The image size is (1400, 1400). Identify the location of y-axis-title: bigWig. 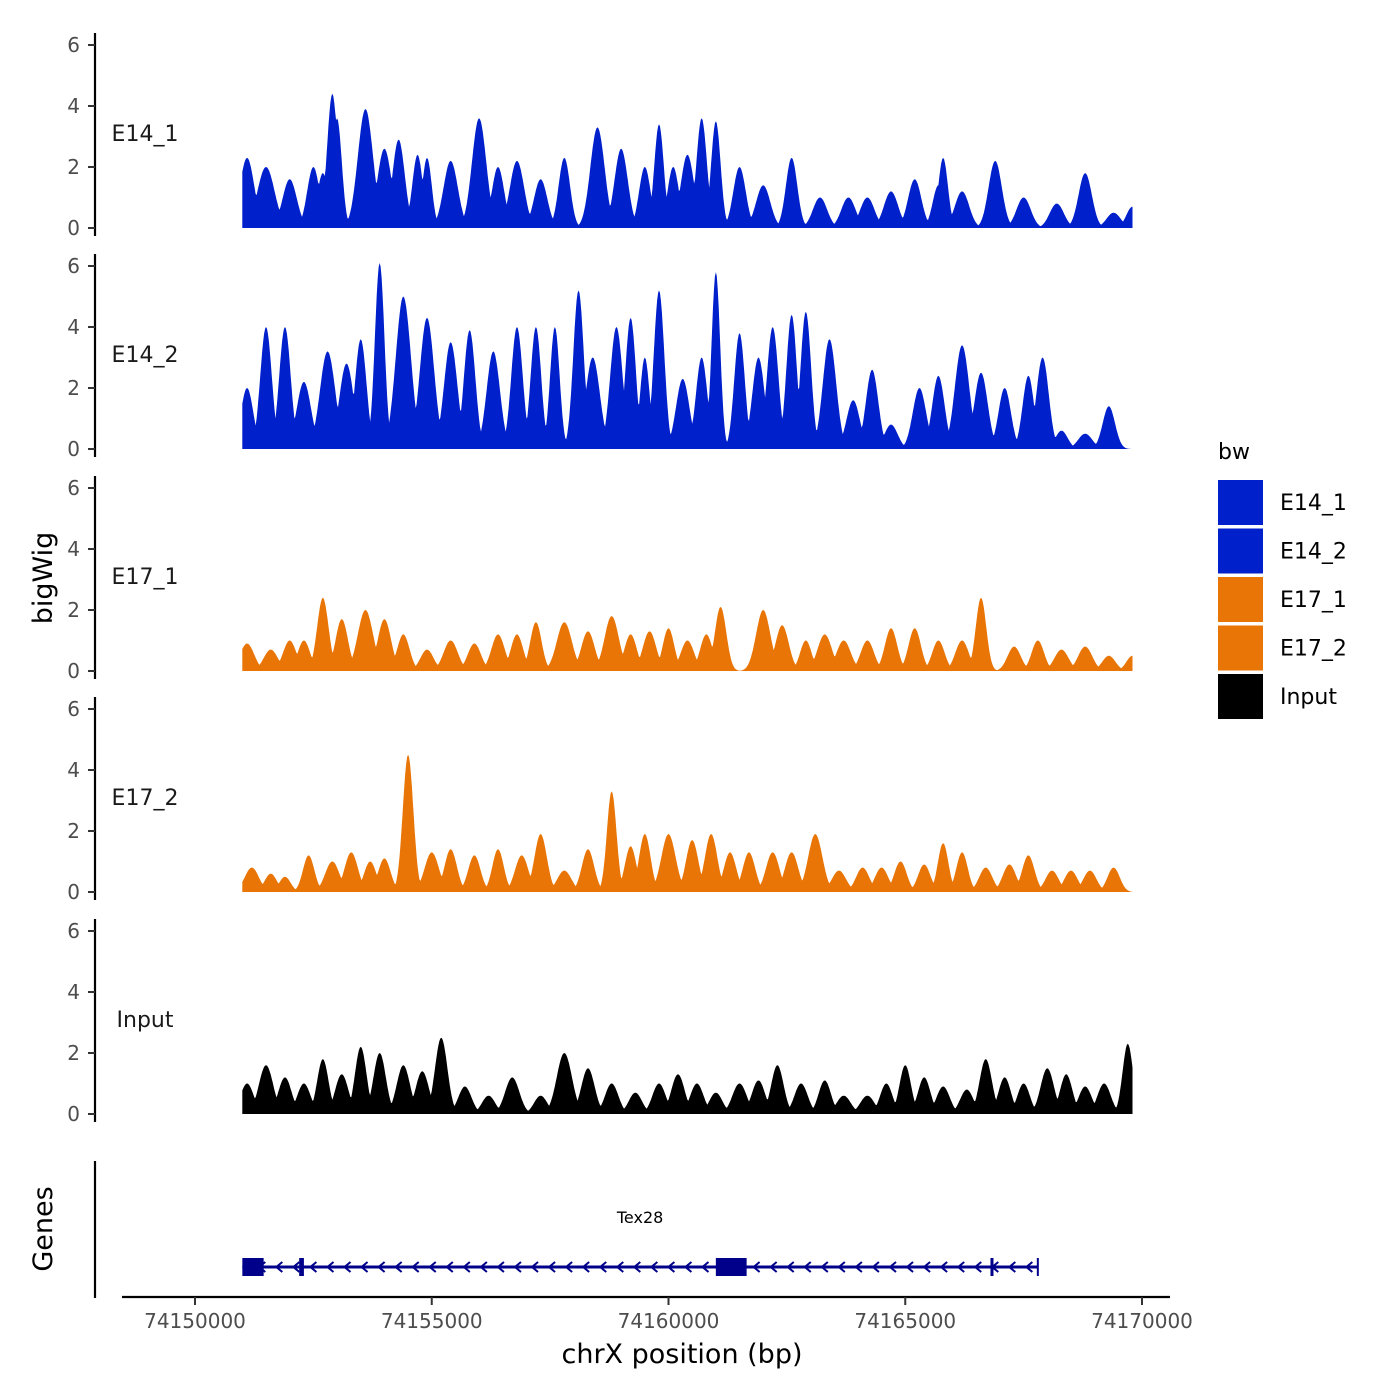
(43, 578).